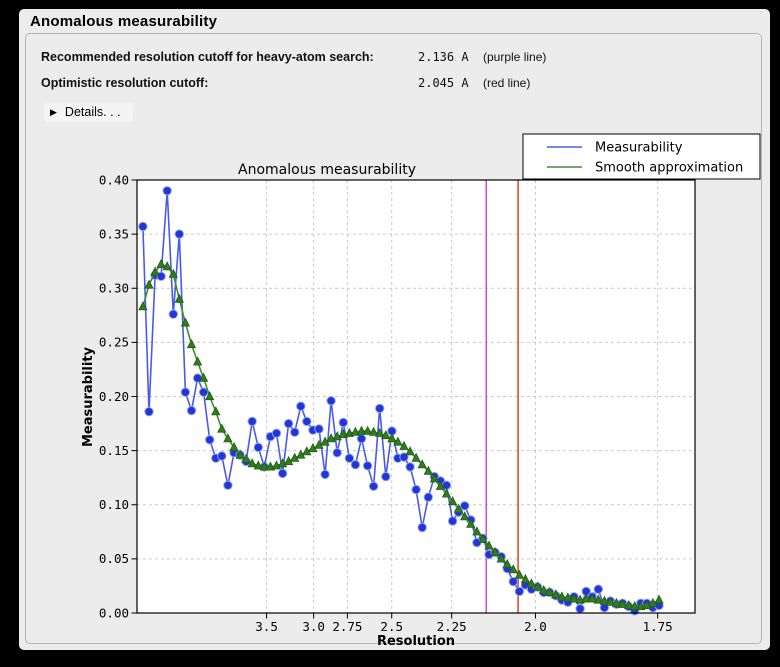 This screenshot has height=667, width=780. Describe the element at coordinates (669, 168) in the screenshot. I see `svg-text: Smooth approximation` at that location.